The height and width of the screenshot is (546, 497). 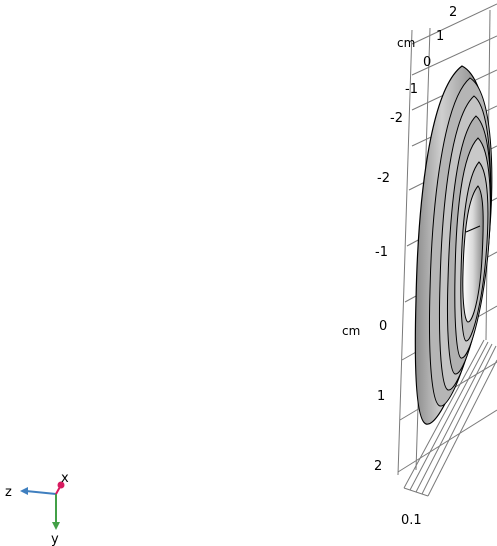 I want to click on triad-x-label: x, so click(x=65, y=478).